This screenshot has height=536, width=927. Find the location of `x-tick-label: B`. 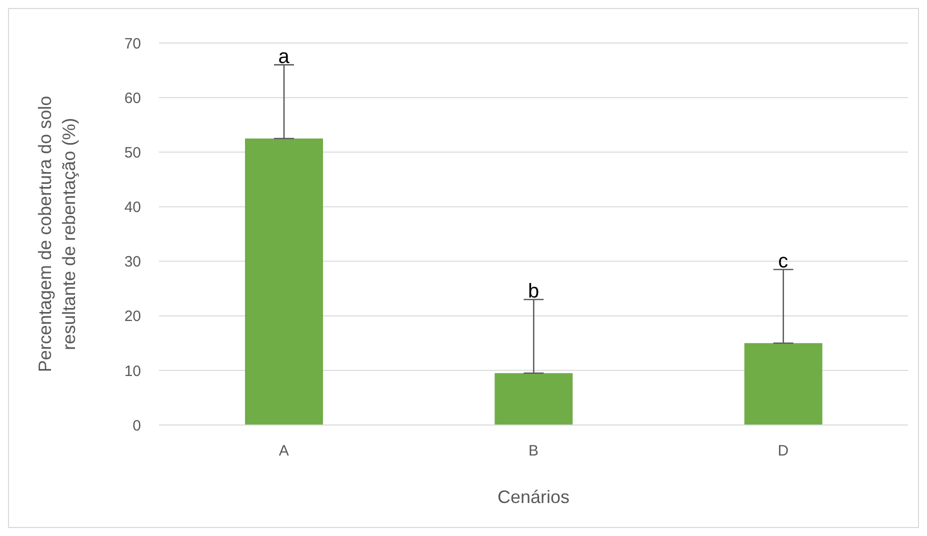

x-tick-label: B is located at coordinates (533, 451).